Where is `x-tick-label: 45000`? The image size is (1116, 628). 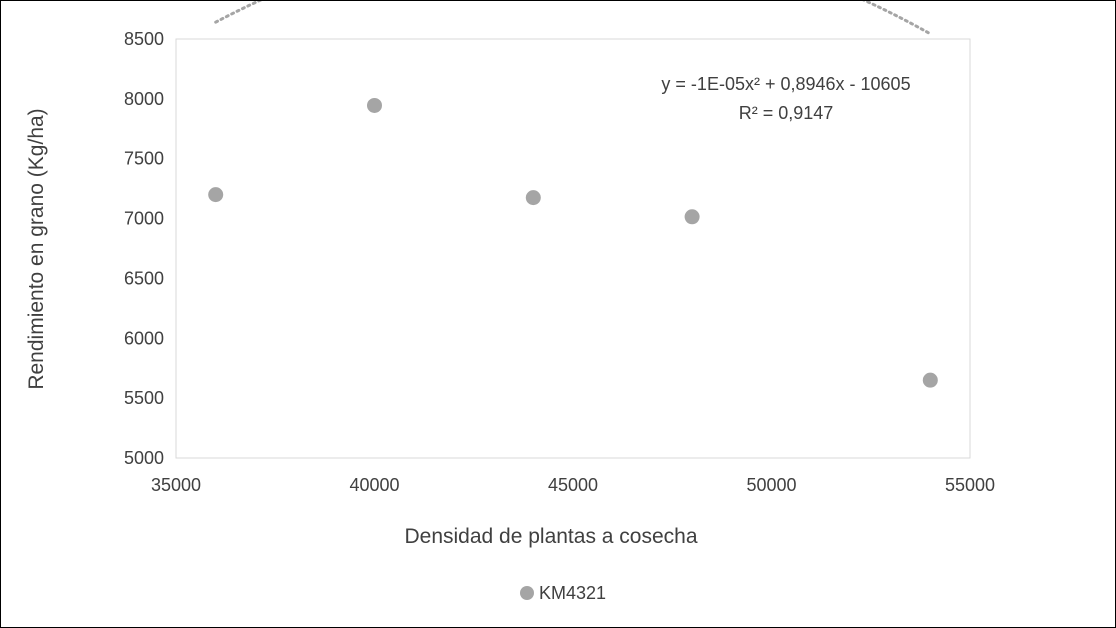 x-tick-label: 45000 is located at coordinates (573, 485).